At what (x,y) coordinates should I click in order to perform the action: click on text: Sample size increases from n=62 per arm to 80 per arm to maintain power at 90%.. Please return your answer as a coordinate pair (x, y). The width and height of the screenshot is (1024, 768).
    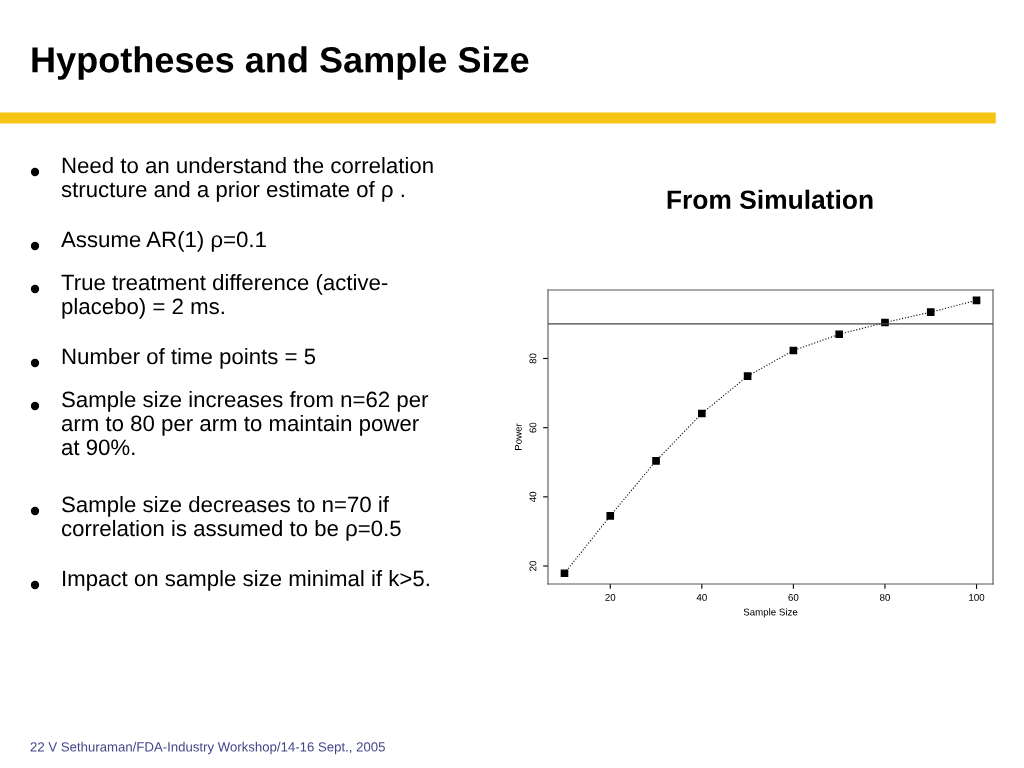
    Looking at the image, I should click on (245, 423).